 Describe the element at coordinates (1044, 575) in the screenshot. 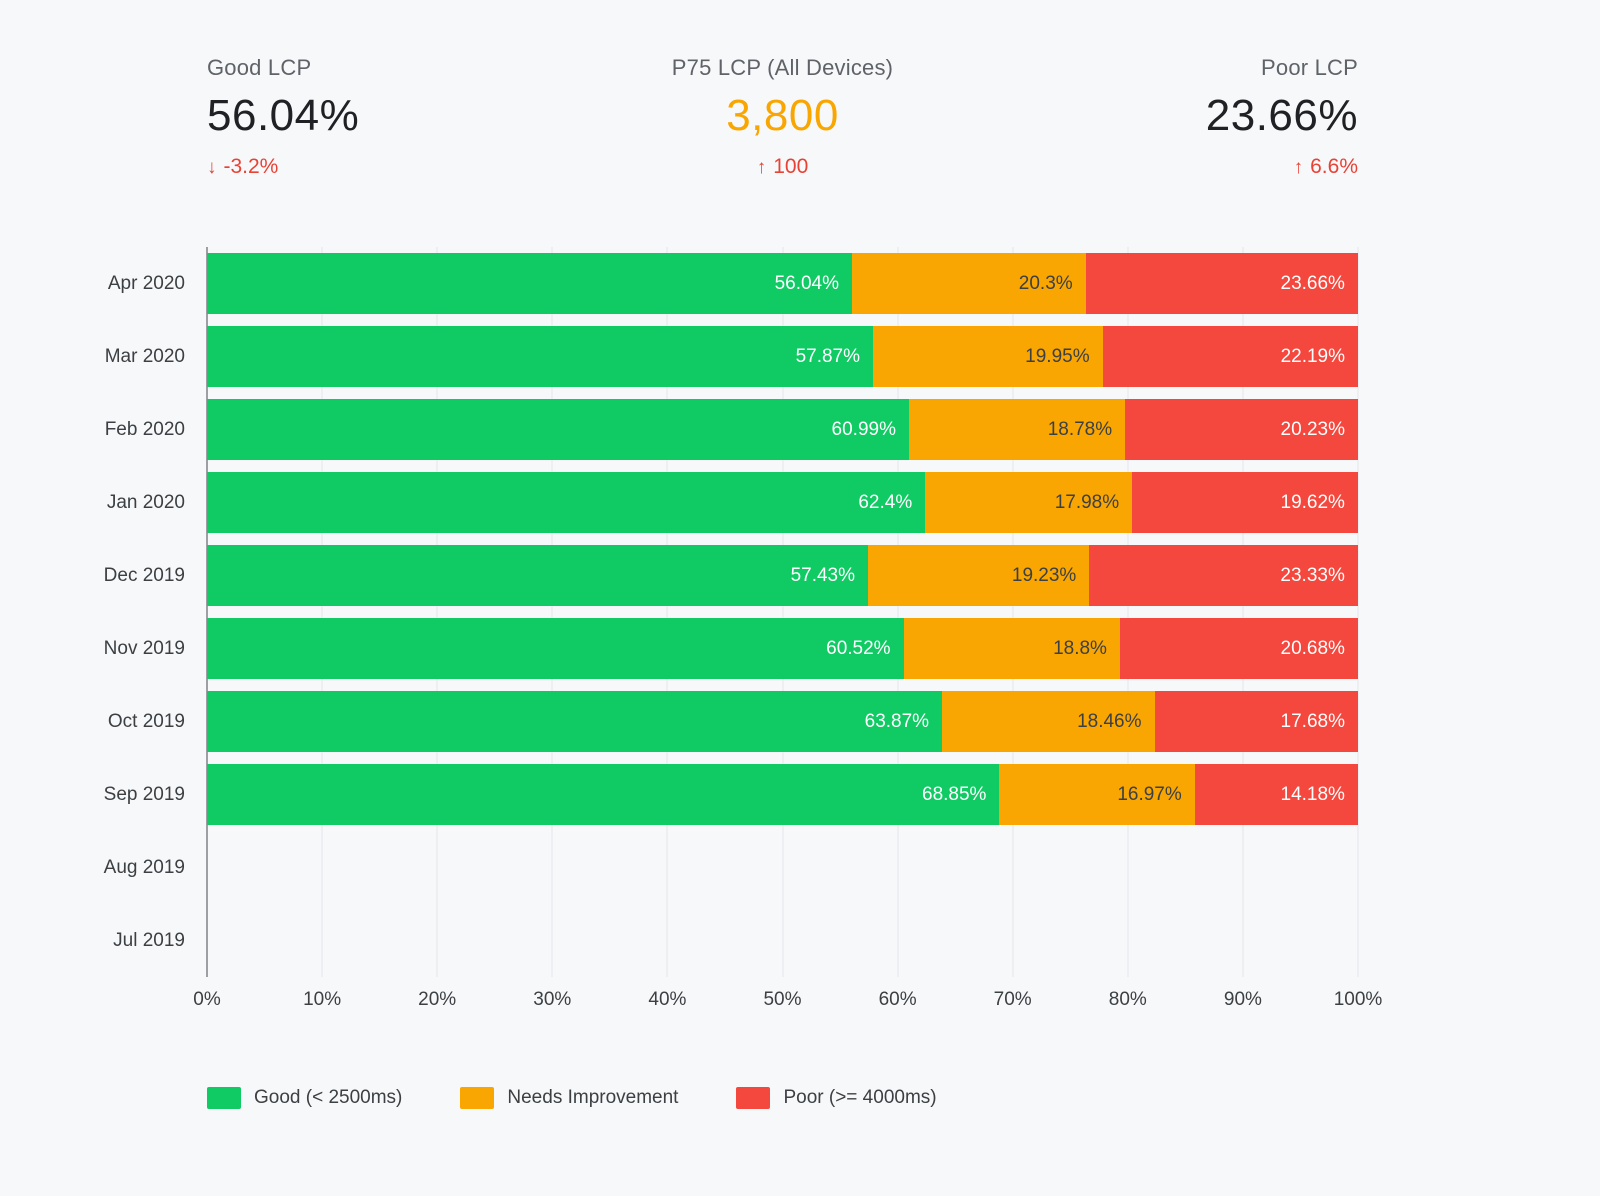

I see `bar-value-label: 19.23%` at that location.